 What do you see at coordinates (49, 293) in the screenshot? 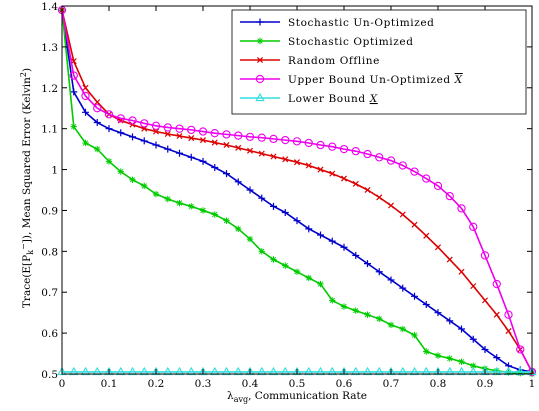
I see `y-tick-label: 0.7` at bounding box center [49, 293].